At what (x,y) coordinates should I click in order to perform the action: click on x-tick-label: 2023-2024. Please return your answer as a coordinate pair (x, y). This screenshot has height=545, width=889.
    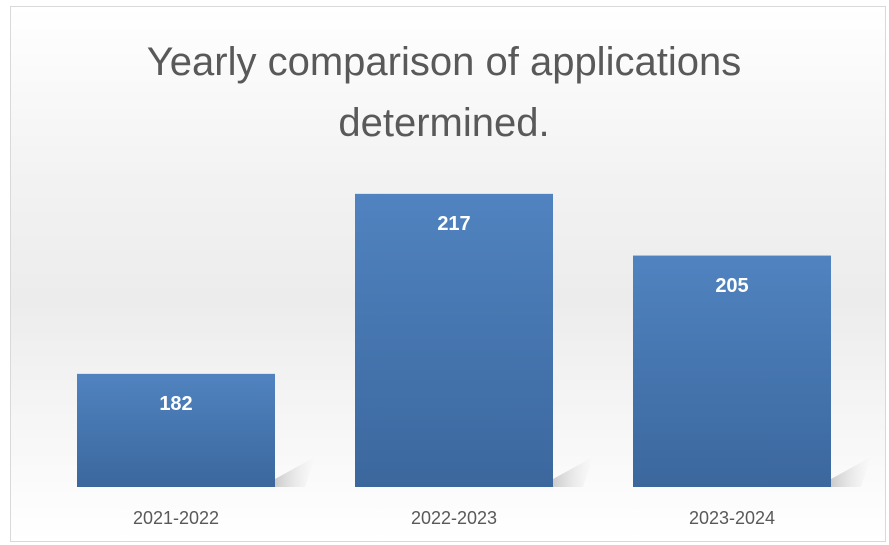
    Looking at the image, I should click on (732, 518).